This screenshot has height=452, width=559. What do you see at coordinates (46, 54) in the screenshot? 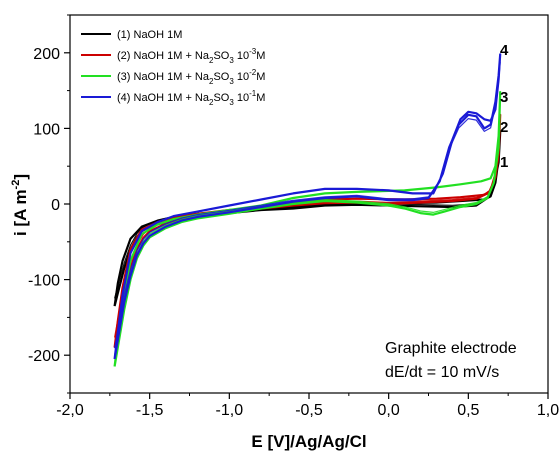
I see `y-tick-label: 200` at bounding box center [46, 54].